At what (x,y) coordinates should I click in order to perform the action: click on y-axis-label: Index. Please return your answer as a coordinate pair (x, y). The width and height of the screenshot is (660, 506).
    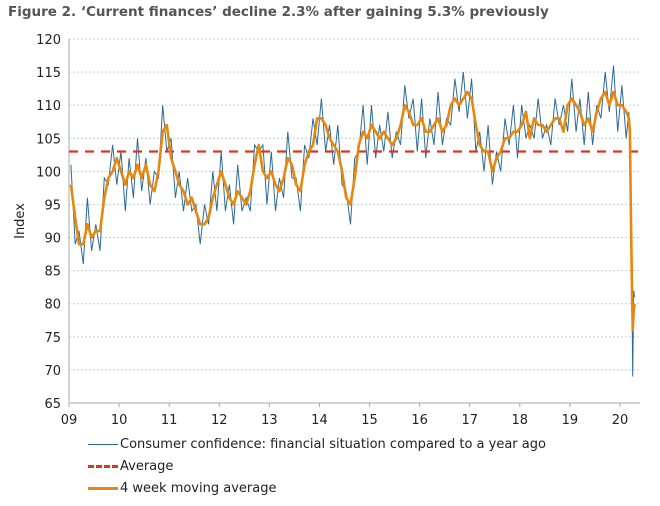
    Looking at the image, I should click on (20, 221).